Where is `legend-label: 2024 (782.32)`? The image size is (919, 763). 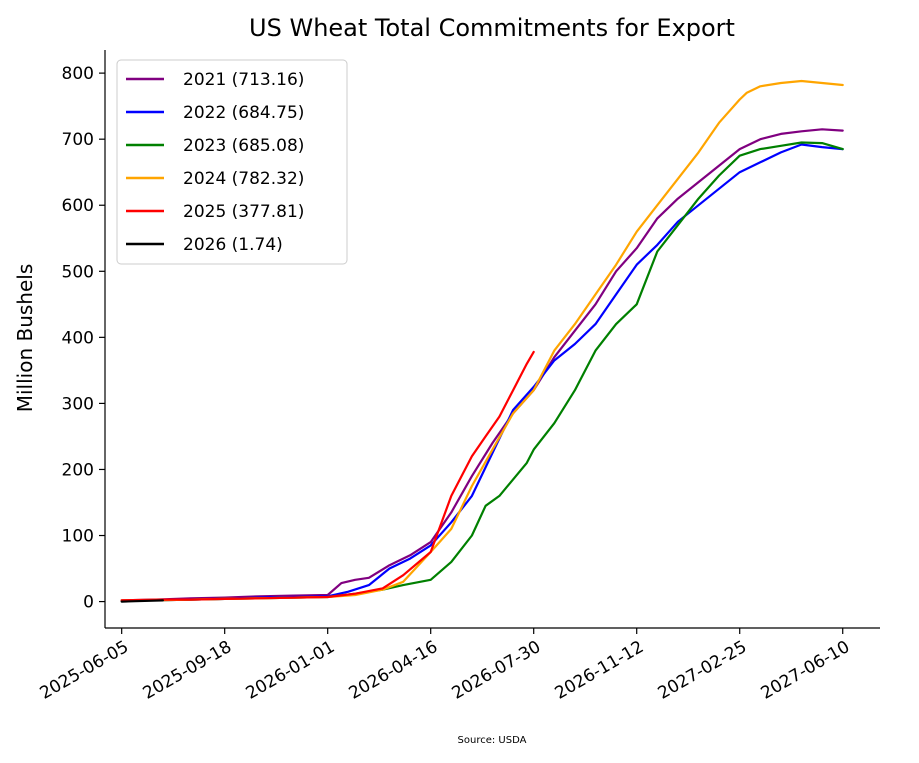
legend-label: 2024 (782.32) is located at coordinates (243, 179).